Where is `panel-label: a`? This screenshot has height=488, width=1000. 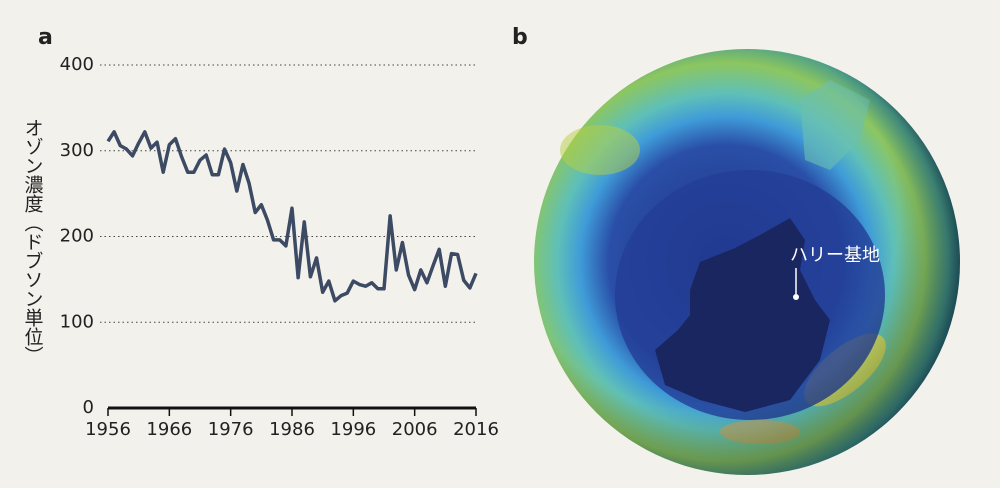 panel-label: a is located at coordinates (45, 37).